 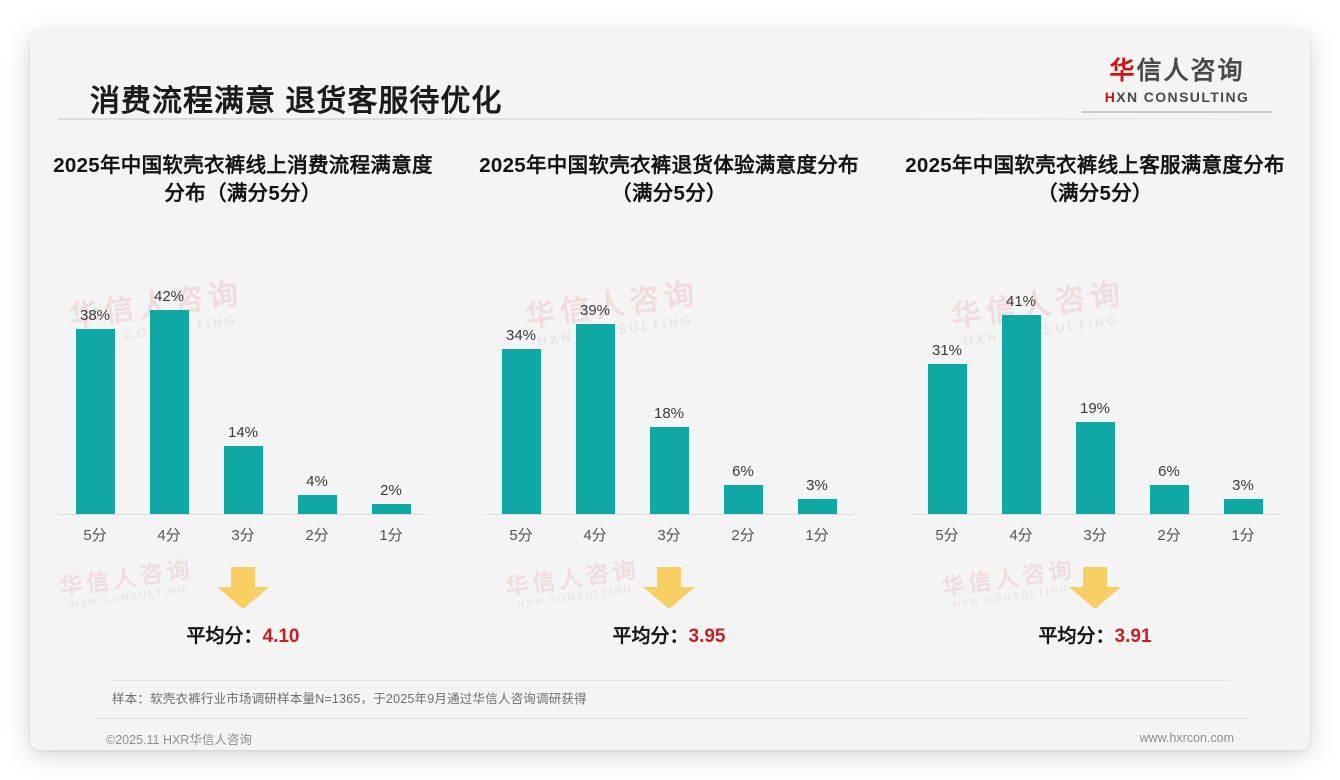 What do you see at coordinates (317, 384) in the screenshot?
I see `bar-slot: 4%` at bounding box center [317, 384].